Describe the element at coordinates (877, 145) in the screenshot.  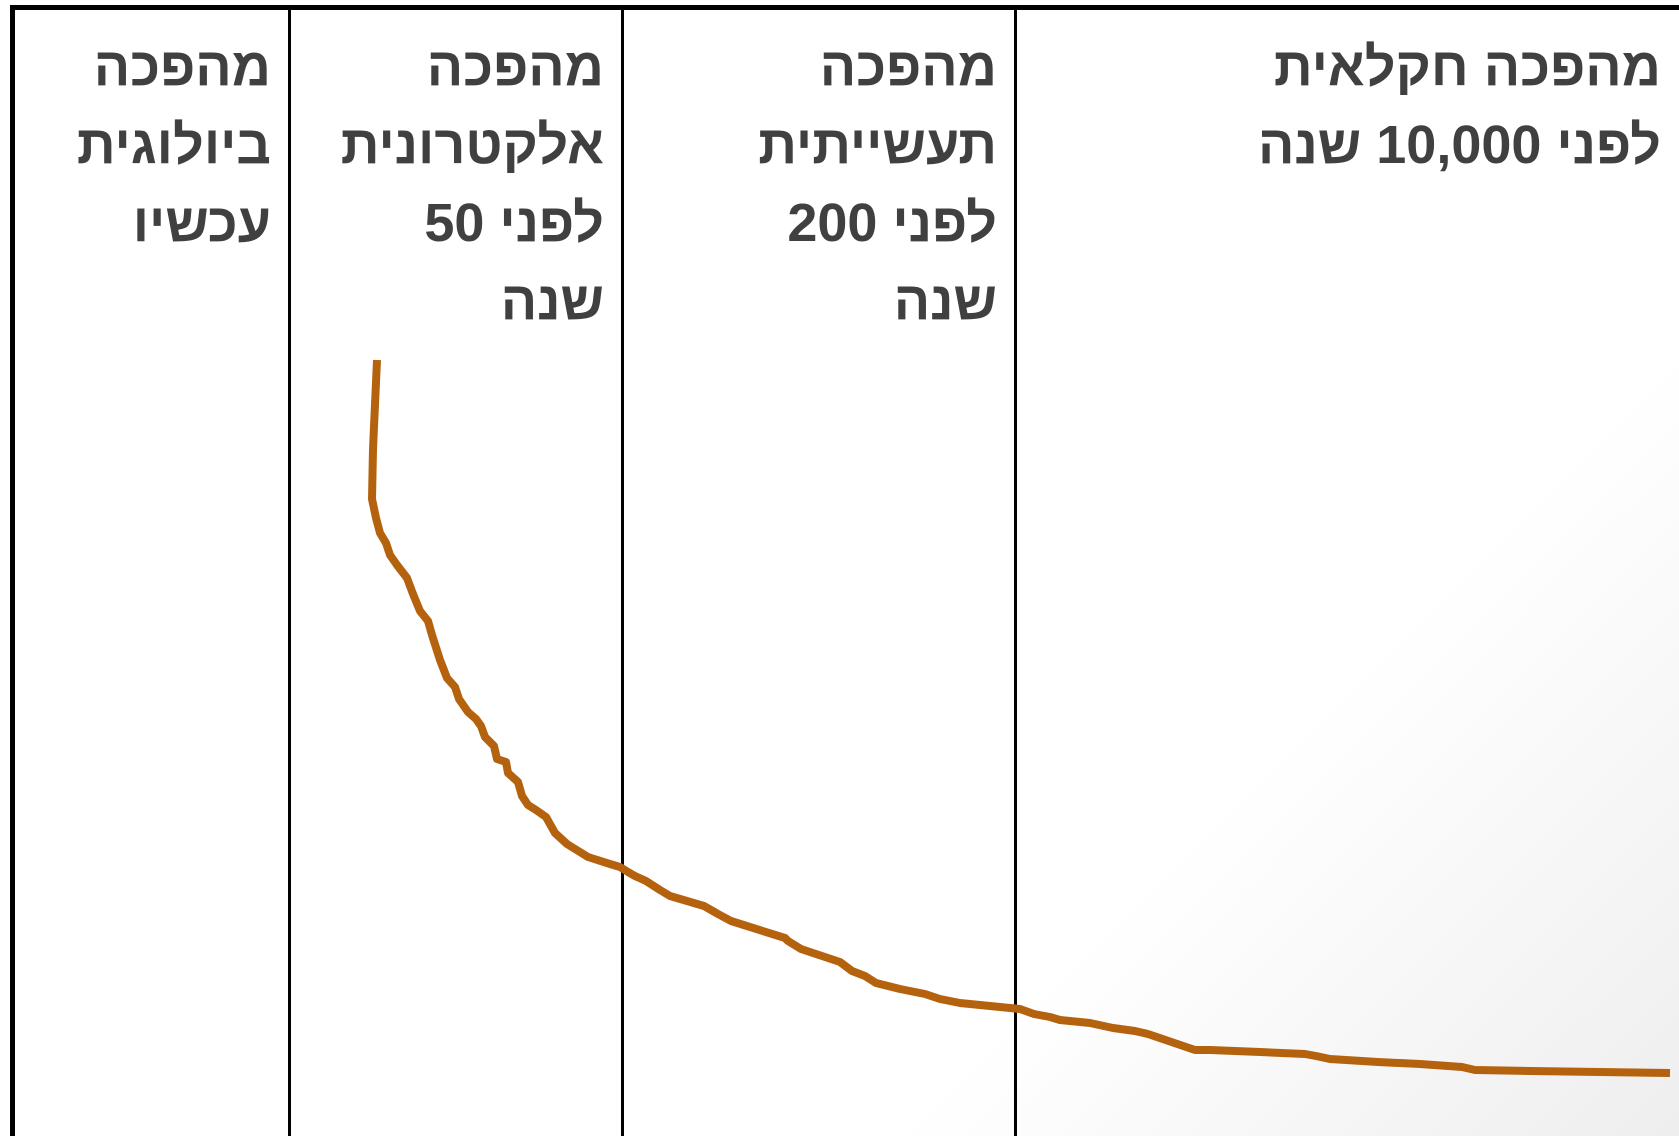
I see `label-industrial-line-2: תעשייתית` at that location.